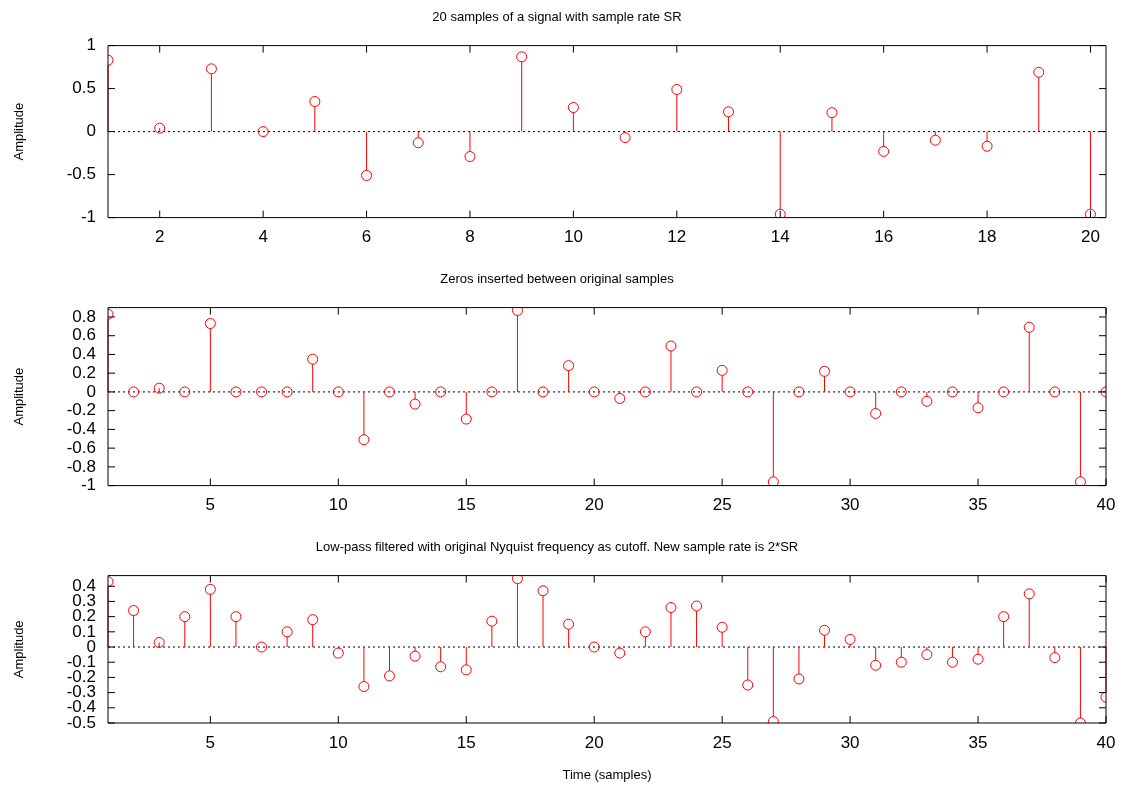 This screenshot has height=791, width=1128. Describe the element at coordinates (1106, 505) in the screenshot. I see `x-tick-label: 40` at that location.